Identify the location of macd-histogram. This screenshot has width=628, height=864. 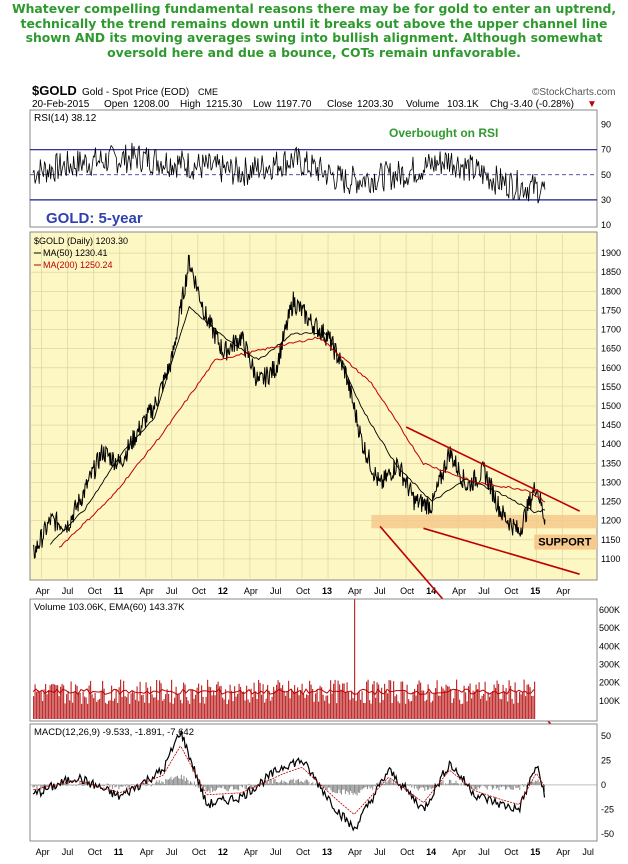
(289, 785).